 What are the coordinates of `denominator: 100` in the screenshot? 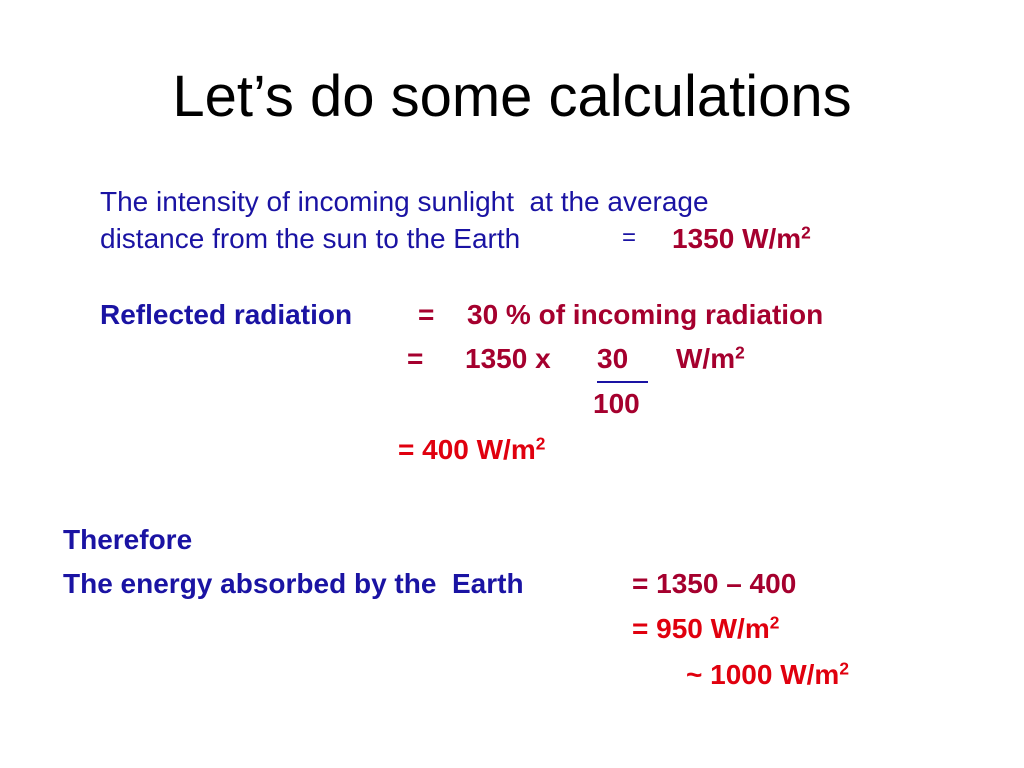 It's located at (616, 403).